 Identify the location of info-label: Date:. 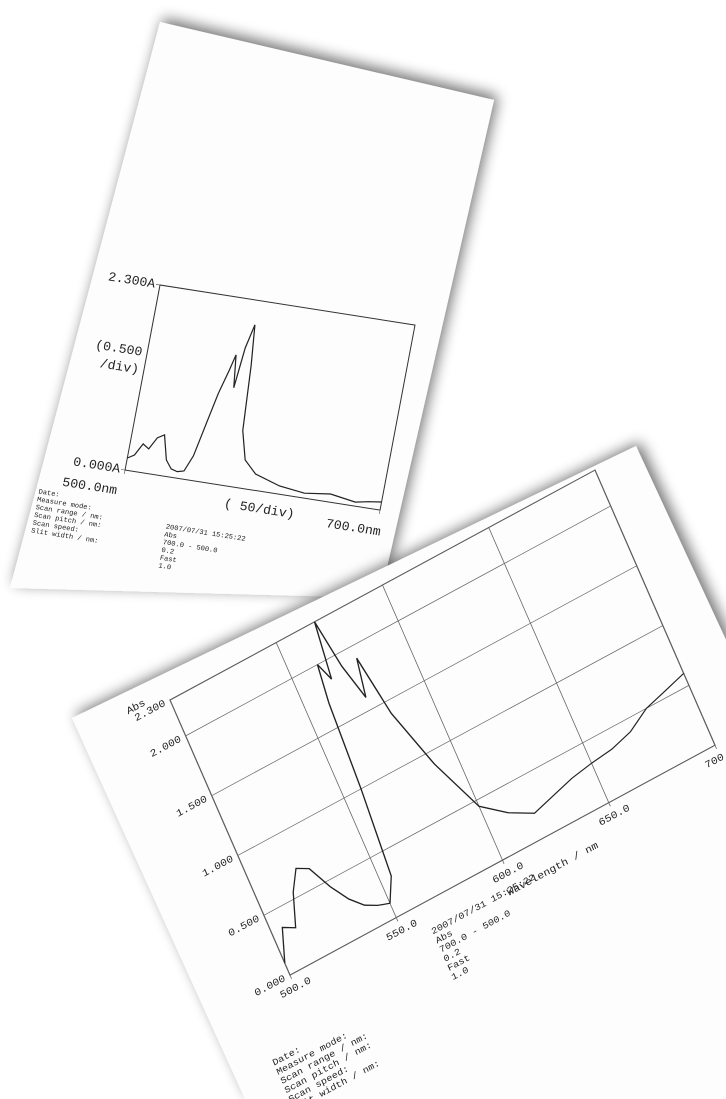
(49, 494).